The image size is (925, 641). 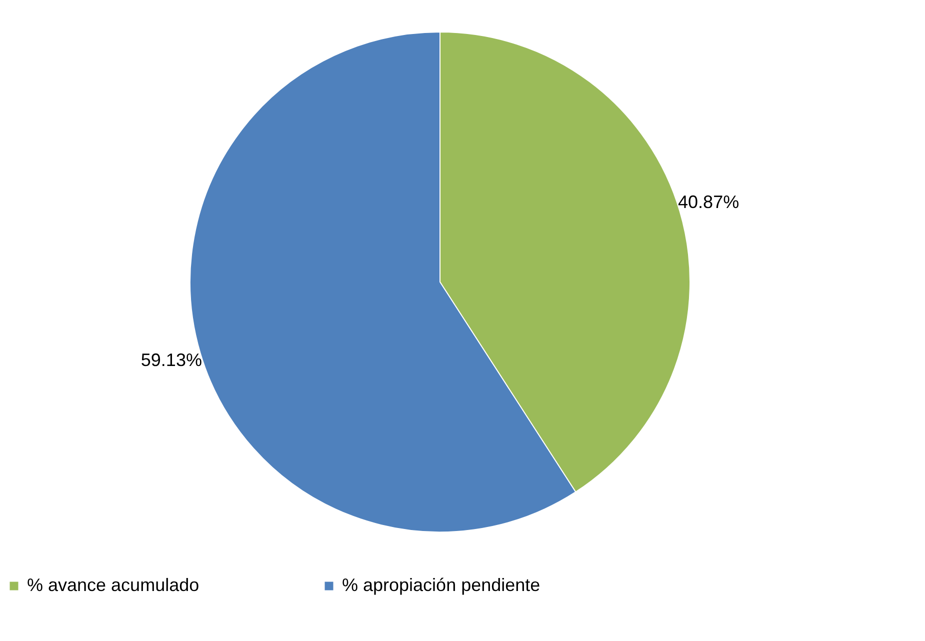 I want to click on legend-label: % avance acumulado, so click(x=113, y=585).